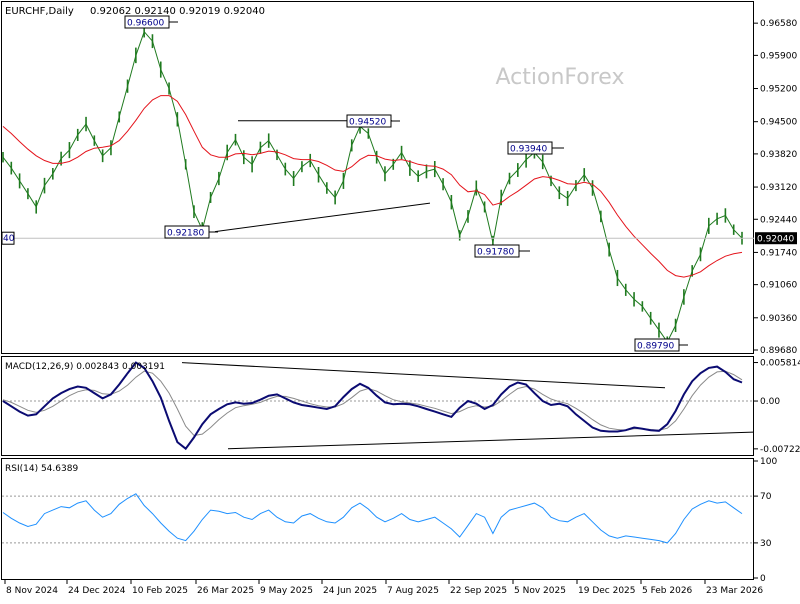 The width and height of the screenshot is (800, 604). I want to click on annotation-label: 0.96600, so click(145, 24).